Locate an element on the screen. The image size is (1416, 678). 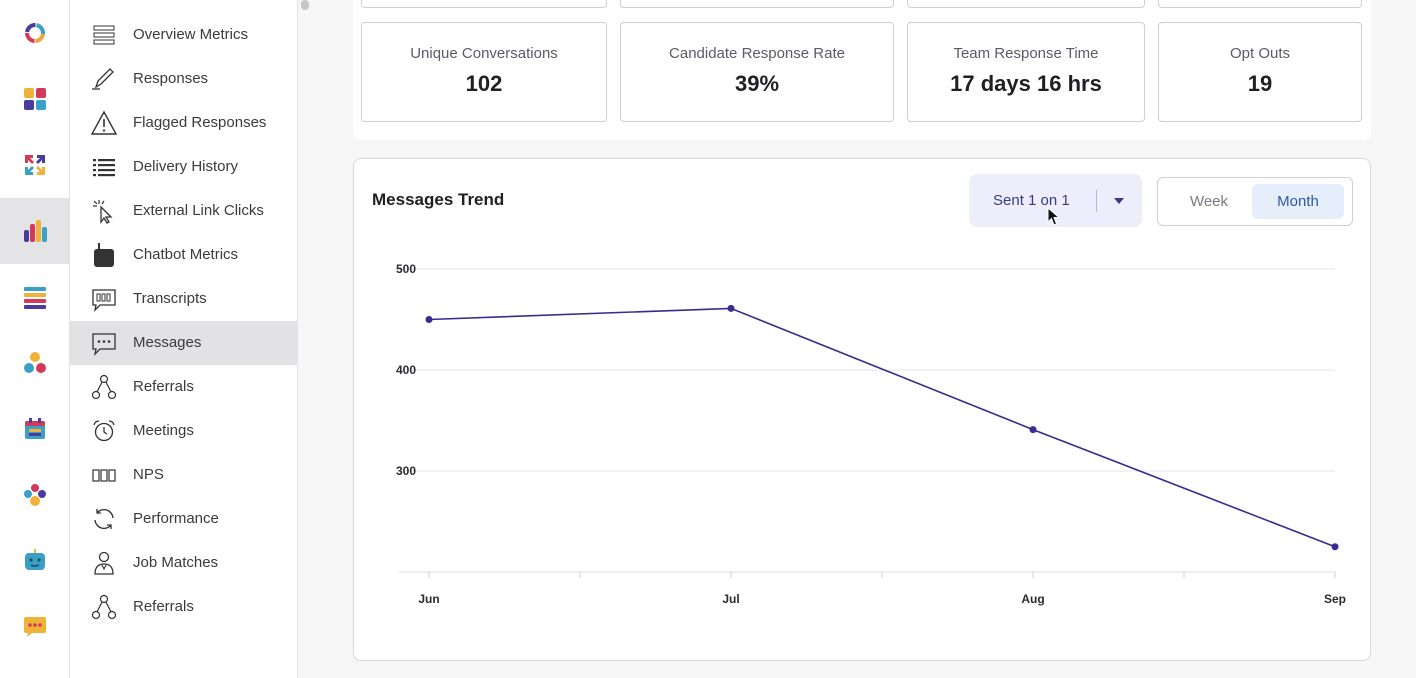
sidebar-item-label: Transcripts is located at coordinates (170, 298).